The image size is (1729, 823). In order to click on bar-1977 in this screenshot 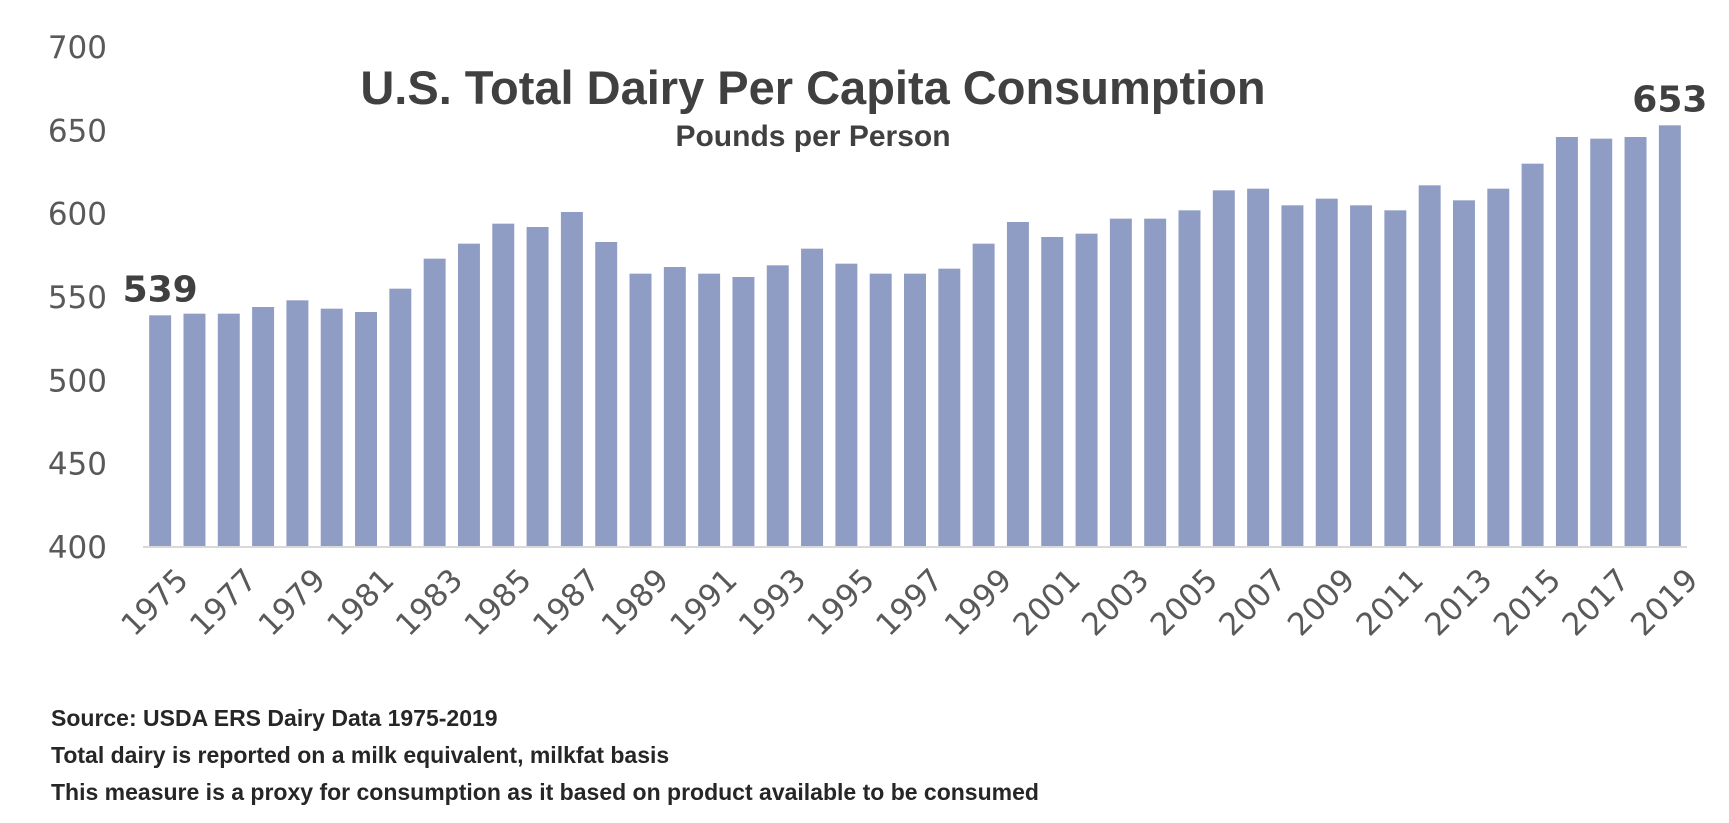, I will do `click(228, 430)`.